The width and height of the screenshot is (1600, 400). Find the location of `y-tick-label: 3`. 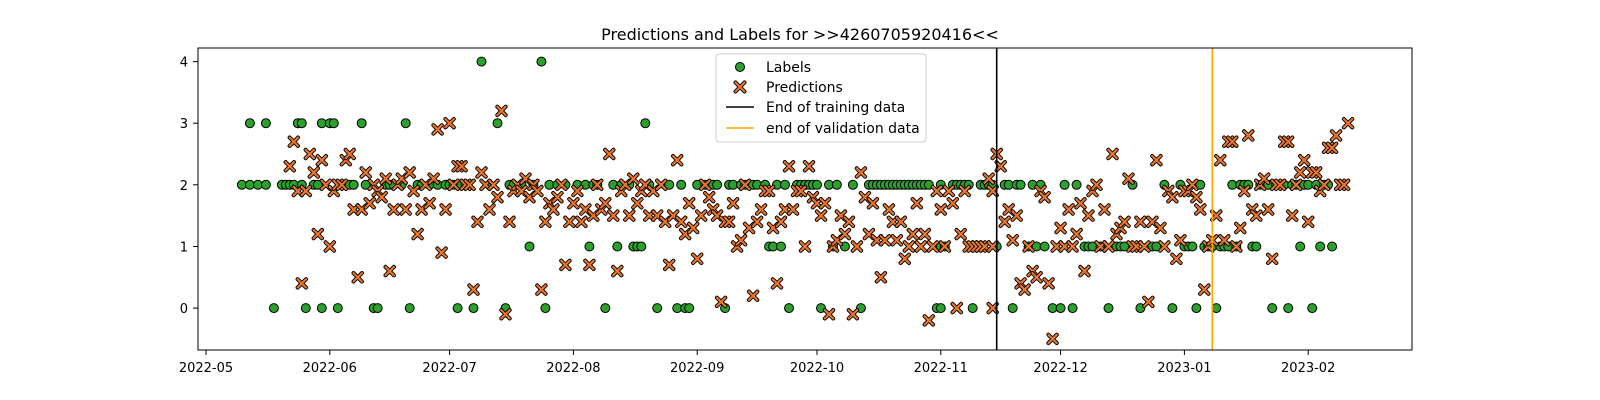

y-tick-label: 3 is located at coordinates (184, 124).